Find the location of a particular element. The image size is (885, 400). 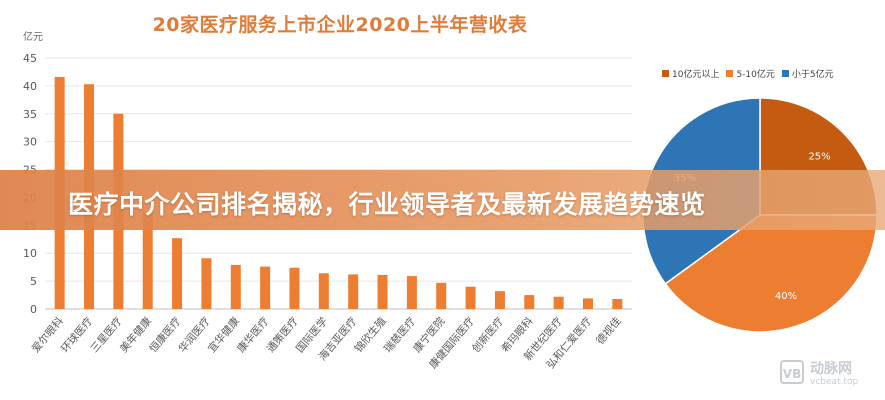

legend-item: 5-10亿元 is located at coordinates (750, 73).